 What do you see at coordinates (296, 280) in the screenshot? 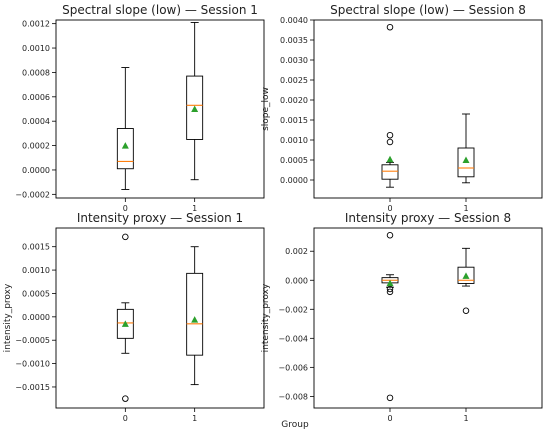
I see `y-tick-label: 0.000` at bounding box center [296, 280].